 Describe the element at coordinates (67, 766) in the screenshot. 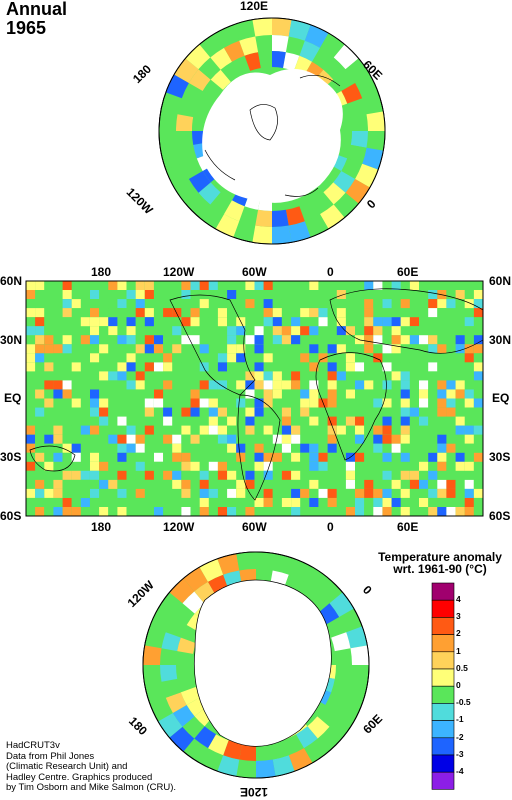

I see `credit-line-3: (Climatic Research Unit) and` at that location.